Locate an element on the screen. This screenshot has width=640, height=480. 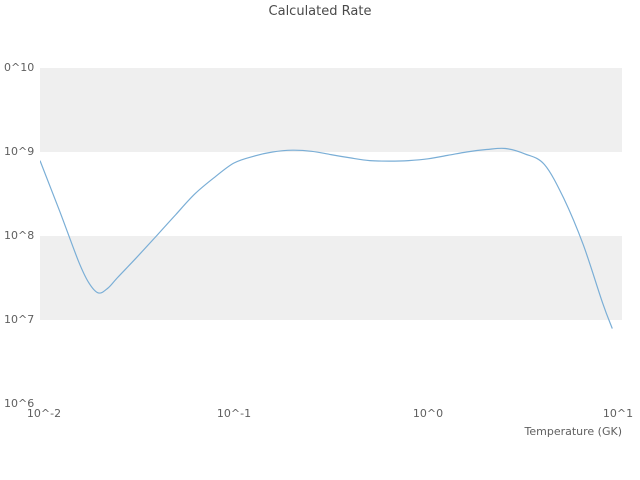
x-axis-label: Temperature (GK) is located at coordinates (573, 431).